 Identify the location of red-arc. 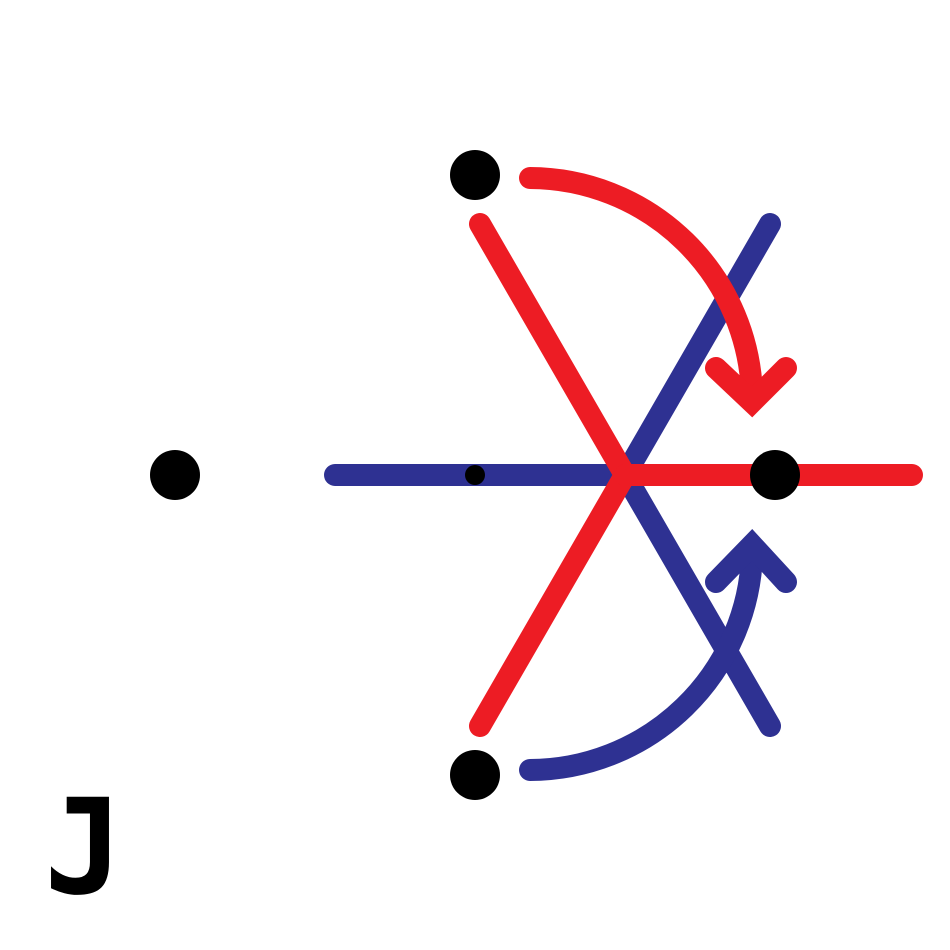
(641, 286).